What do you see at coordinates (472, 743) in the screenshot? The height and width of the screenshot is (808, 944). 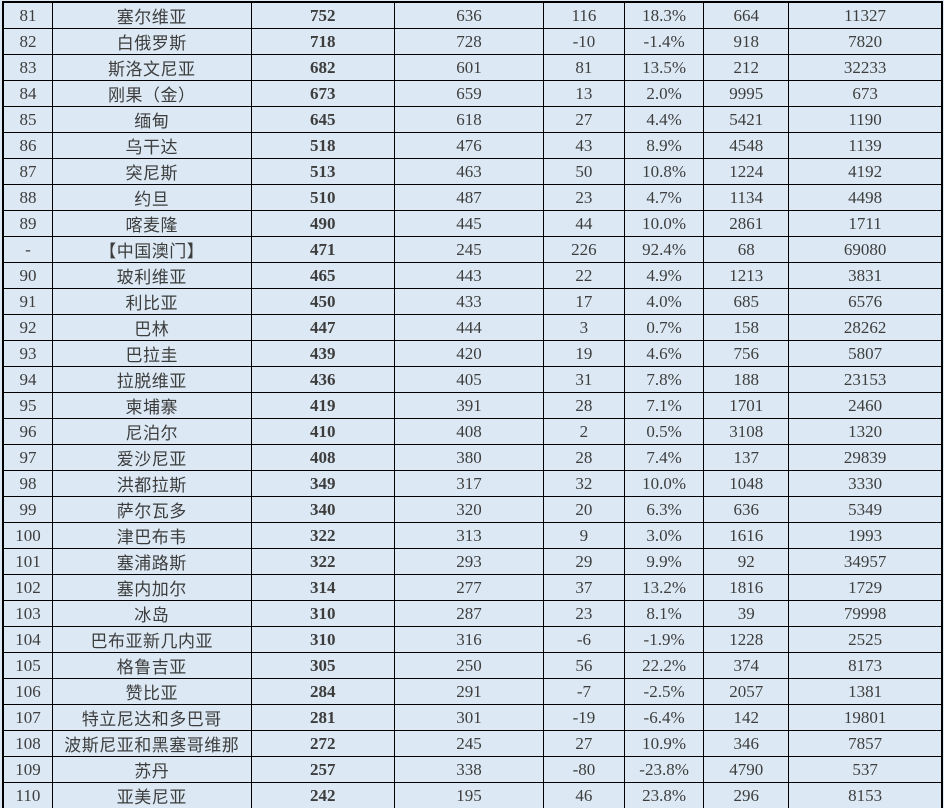 I see `table-row: 108 波斯尼亚和黑塞哥维那 272 245 27 10.9% 346 7857` at bounding box center [472, 743].